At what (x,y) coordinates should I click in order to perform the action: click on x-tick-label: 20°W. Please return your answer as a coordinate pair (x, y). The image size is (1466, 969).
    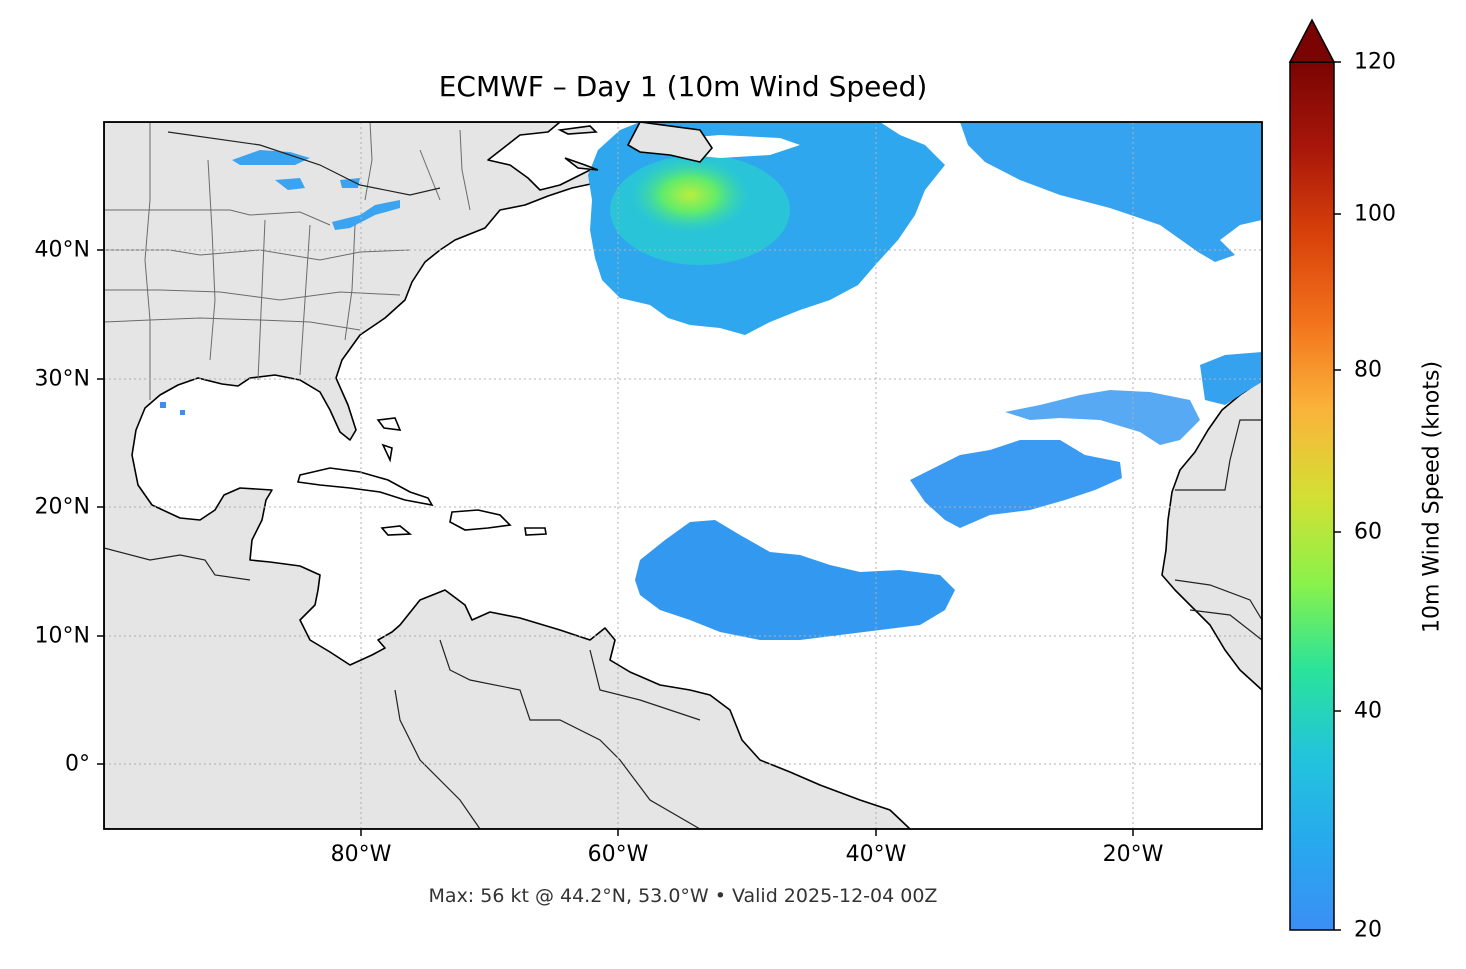
    Looking at the image, I should click on (1133, 854).